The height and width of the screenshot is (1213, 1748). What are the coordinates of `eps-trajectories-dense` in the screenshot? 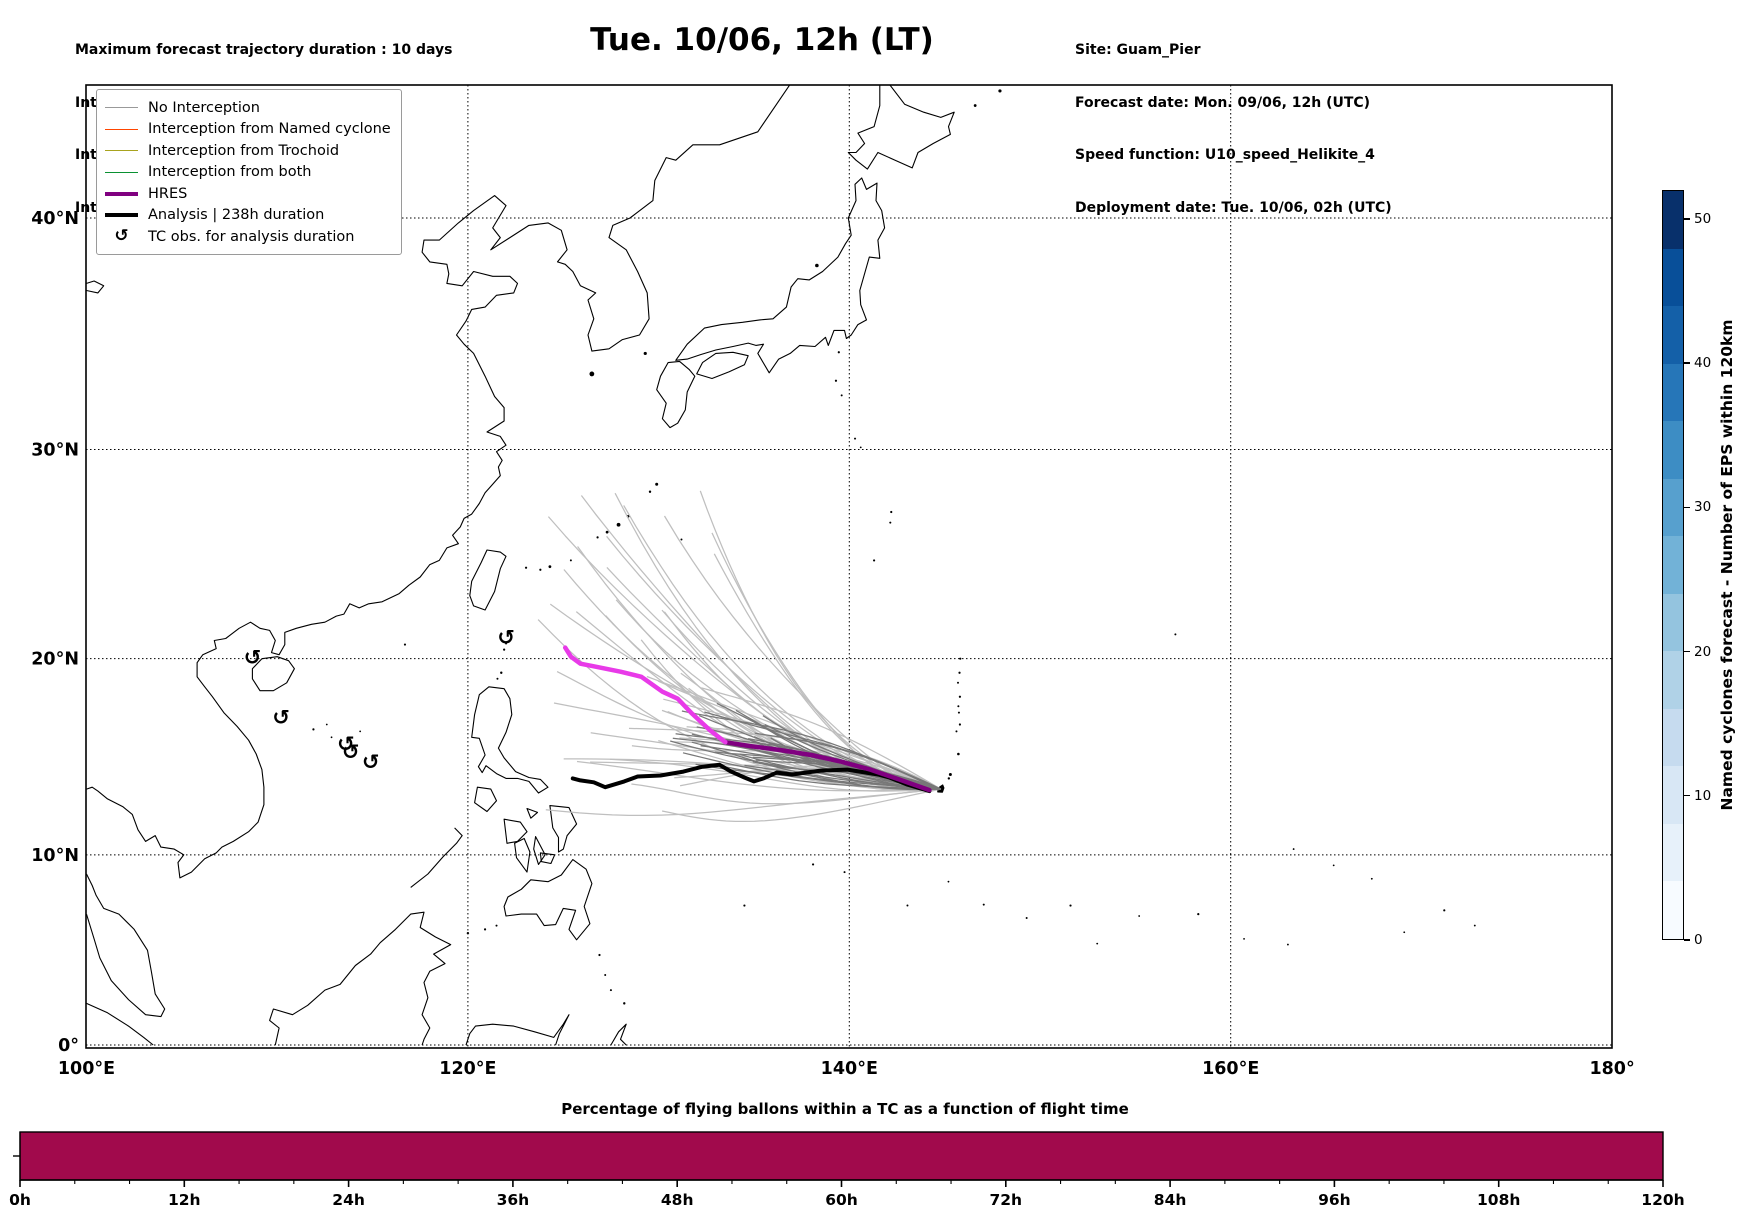 It's located at (806, 746).